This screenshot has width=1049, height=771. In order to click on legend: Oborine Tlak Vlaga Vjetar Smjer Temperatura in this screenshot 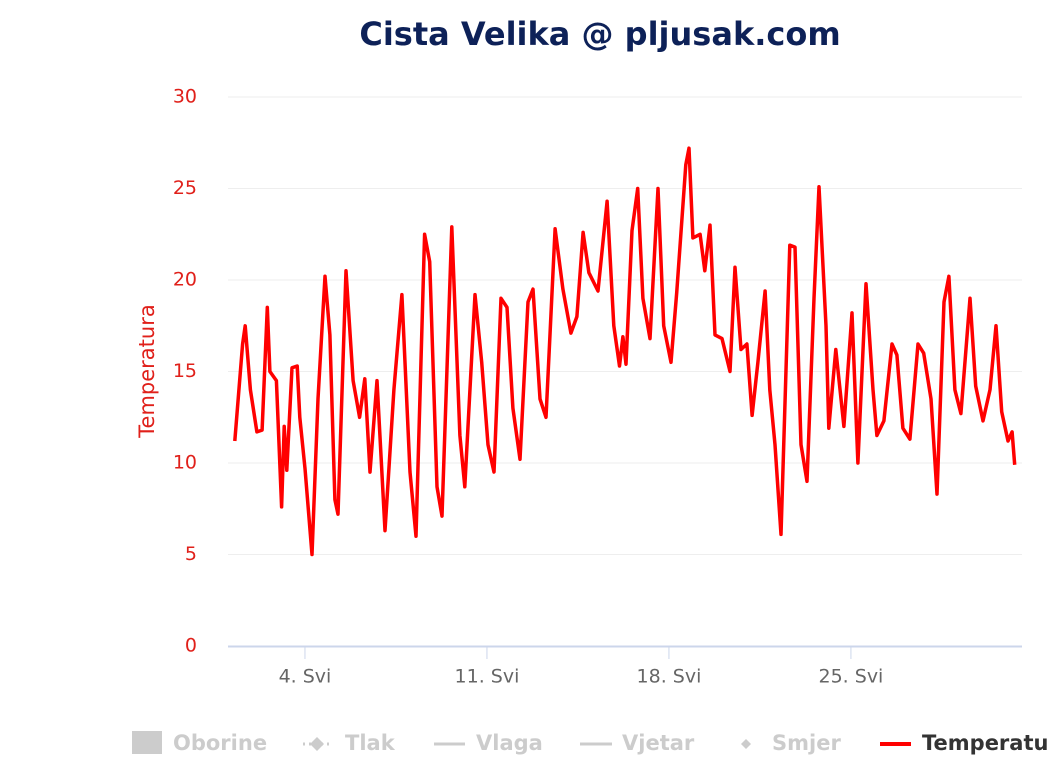, I will do `click(590, 743)`.